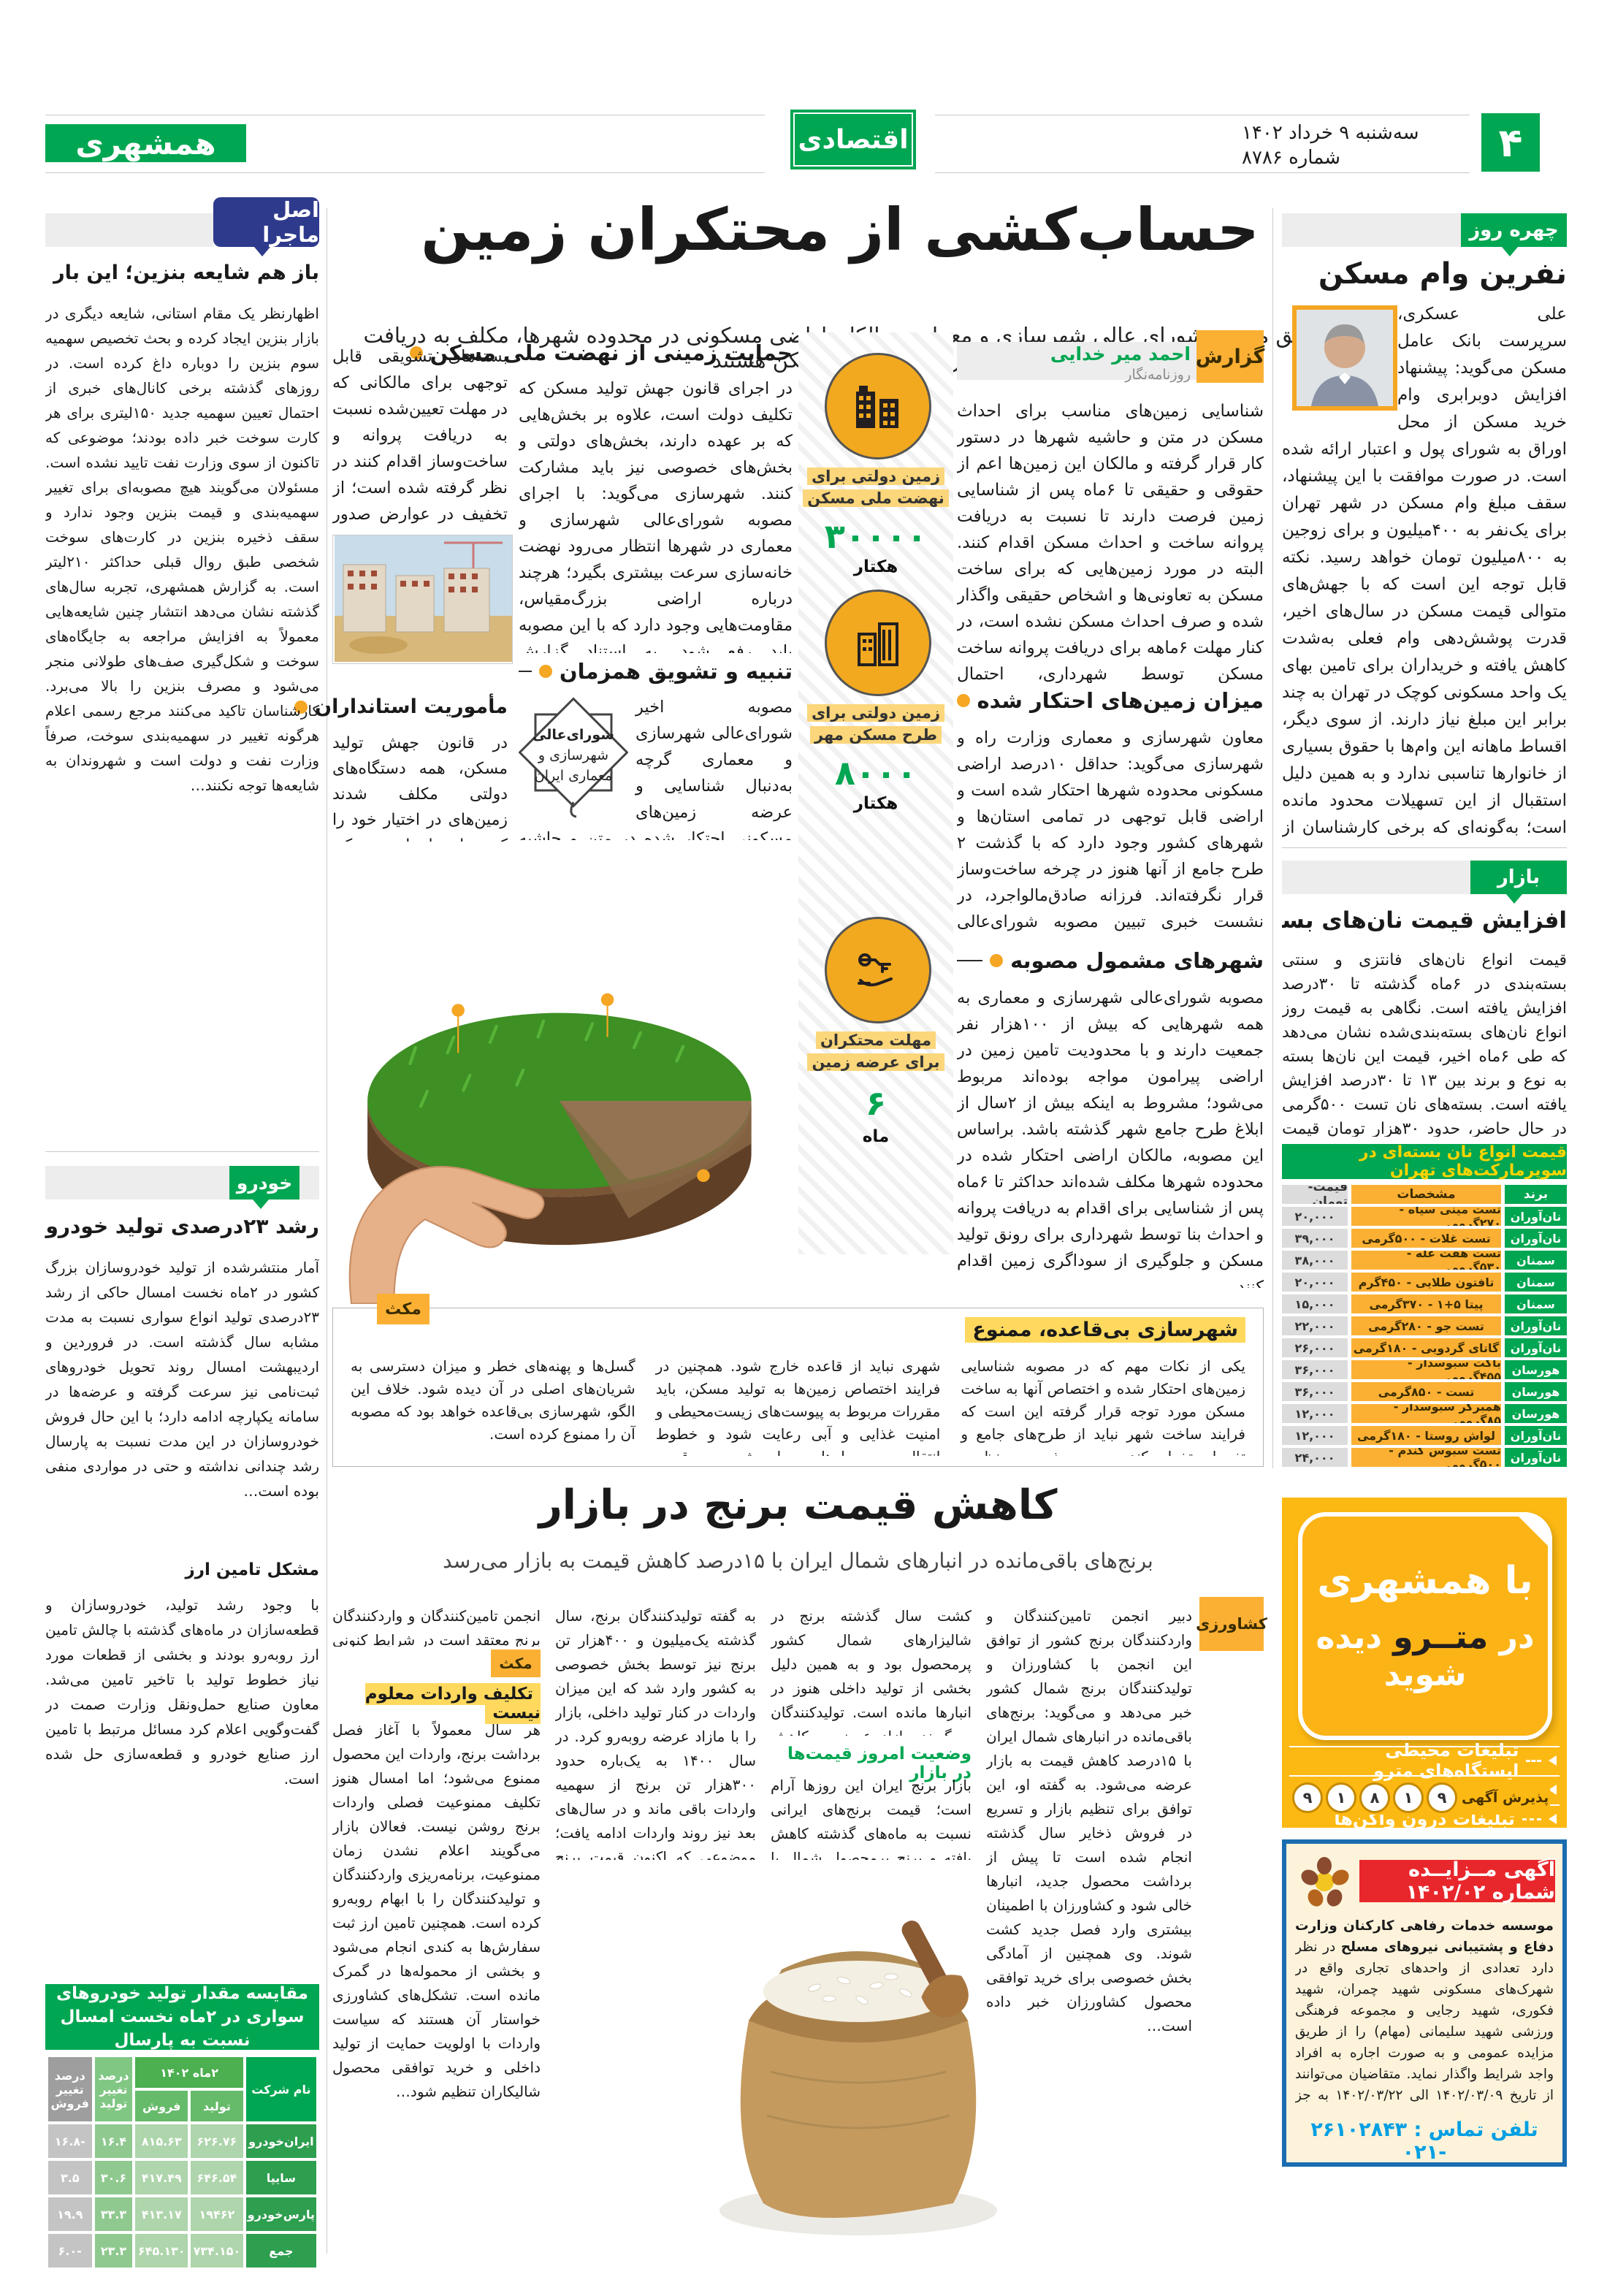  What do you see at coordinates (1292, 158) in the screenshot?
I see `issue-number: شماره ۸۷۸۶` at bounding box center [1292, 158].